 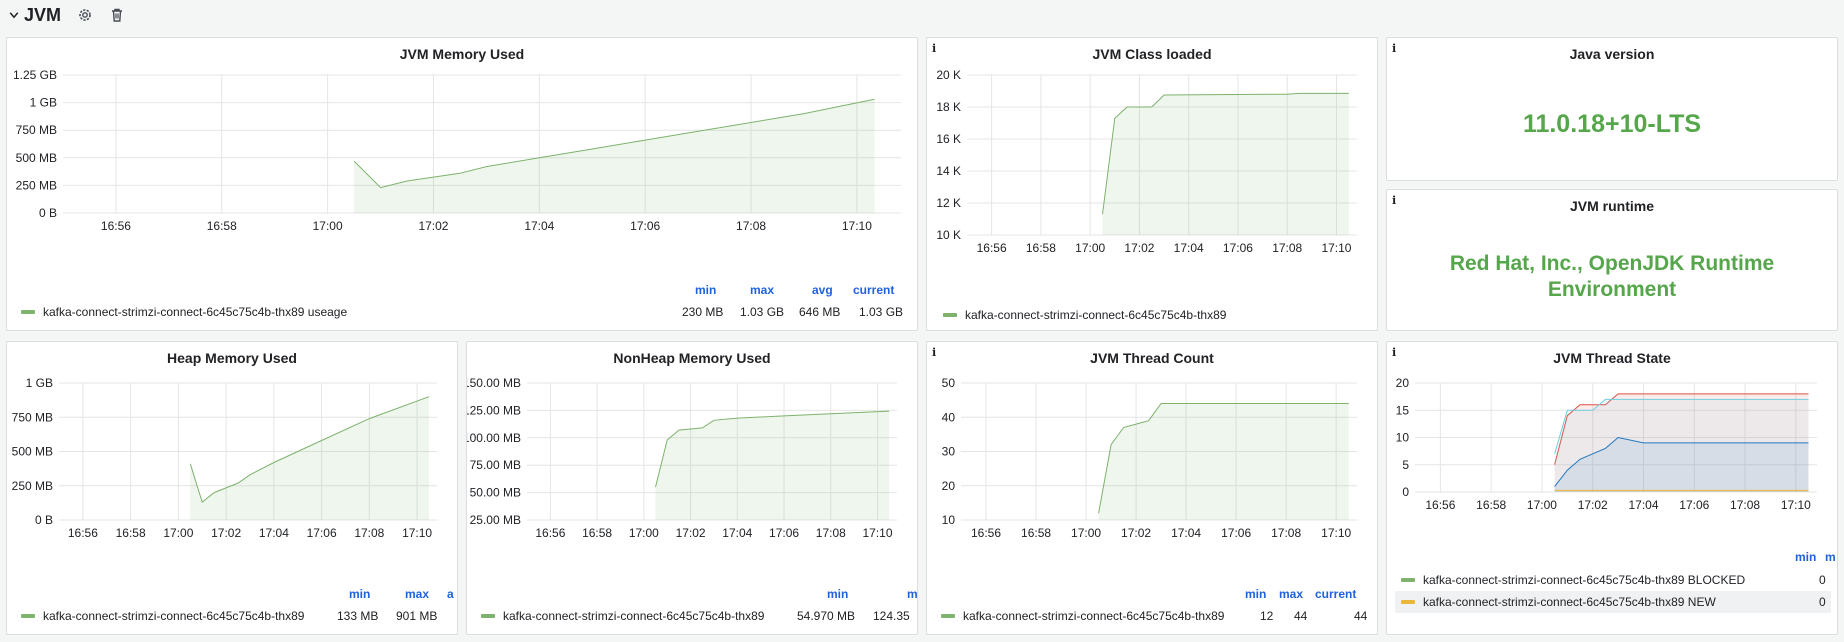 I want to click on panel-title: NonHeap Memory Used, so click(x=692, y=358).